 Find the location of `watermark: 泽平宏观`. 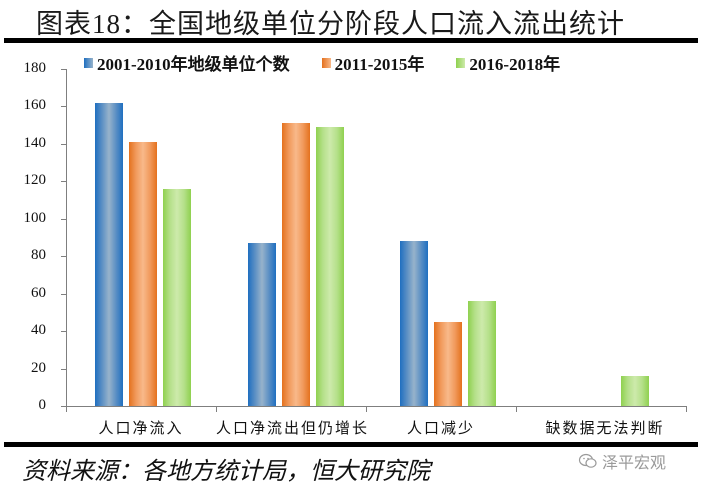

watermark: 泽平宏观 is located at coordinates (622, 461).